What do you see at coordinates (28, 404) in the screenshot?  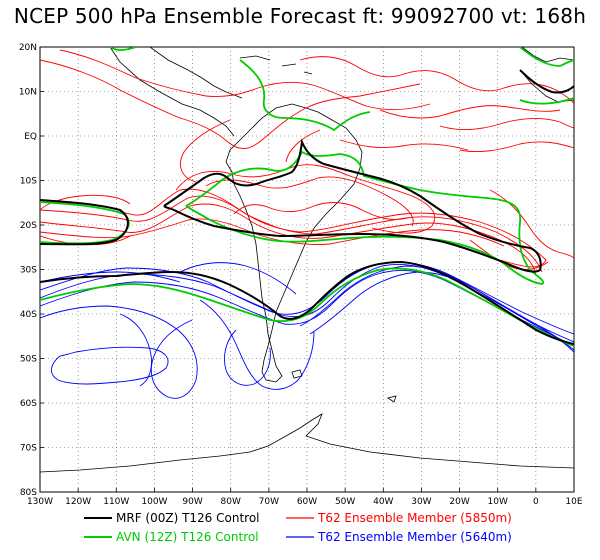 I see `lat-tick-label: 60S` at bounding box center [28, 404].